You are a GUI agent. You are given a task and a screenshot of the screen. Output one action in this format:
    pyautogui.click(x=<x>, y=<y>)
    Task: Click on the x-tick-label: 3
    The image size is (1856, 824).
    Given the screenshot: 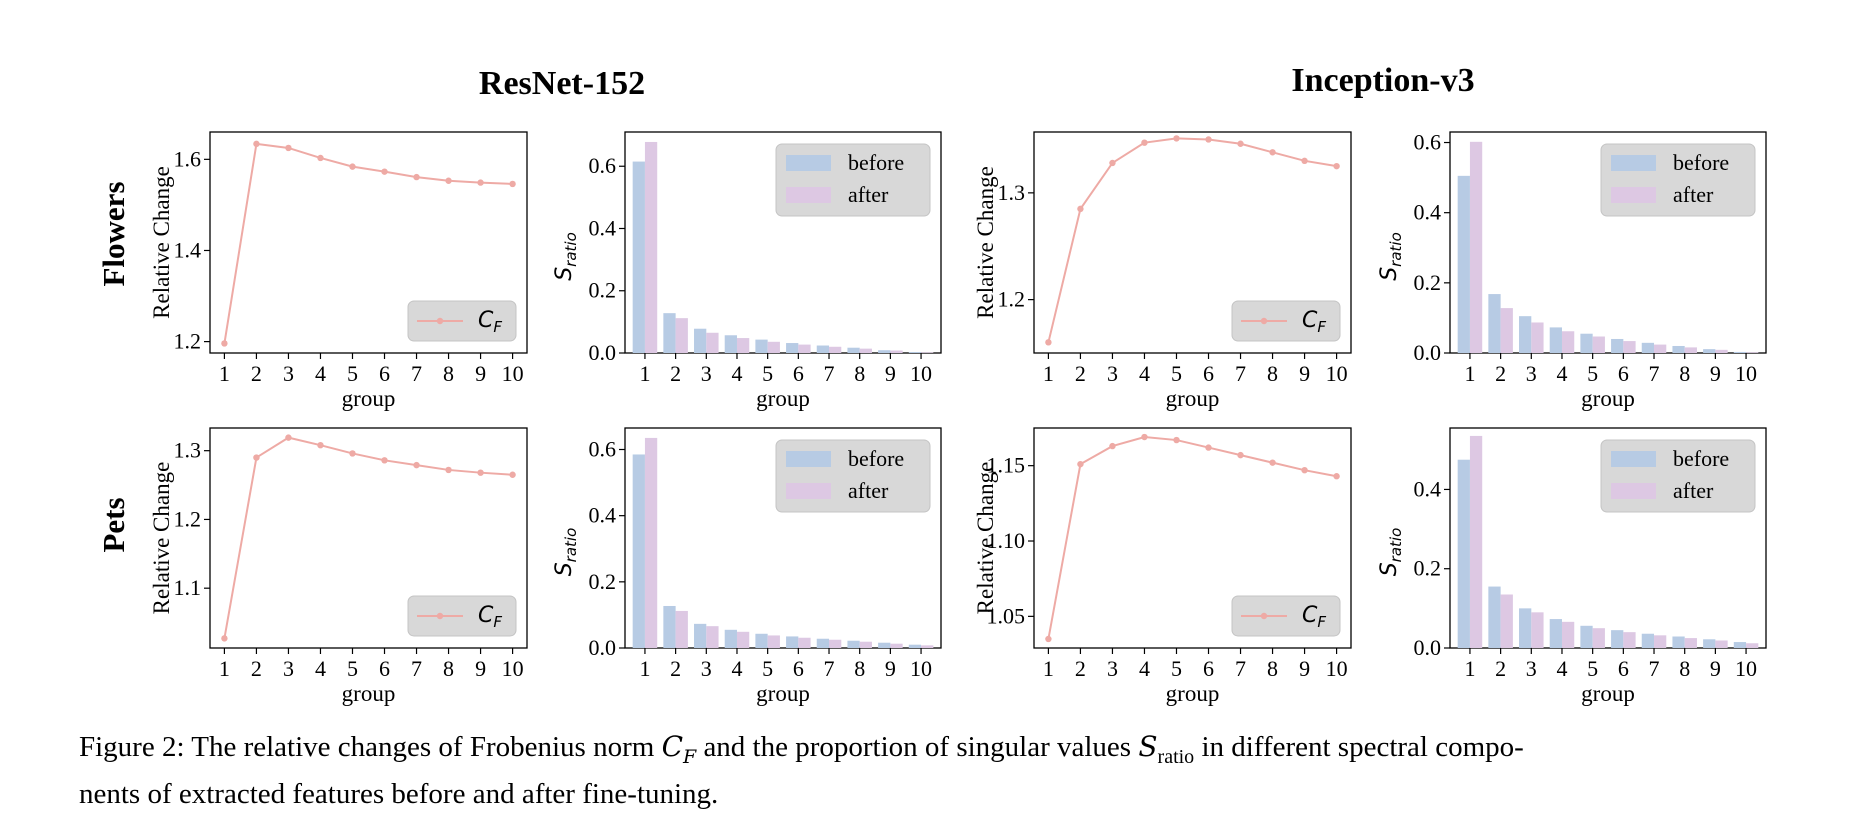 What is the action you would take?
    pyautogui.click(x=288, y=668)
    